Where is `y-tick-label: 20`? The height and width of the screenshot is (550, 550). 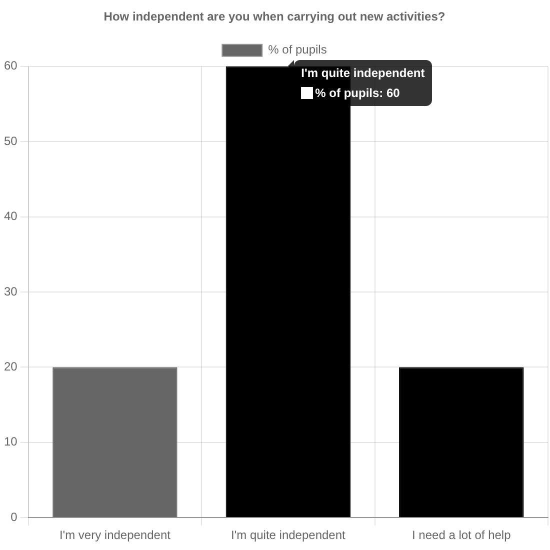
y-tick-label: 20 is located at coordinates (11, 367).